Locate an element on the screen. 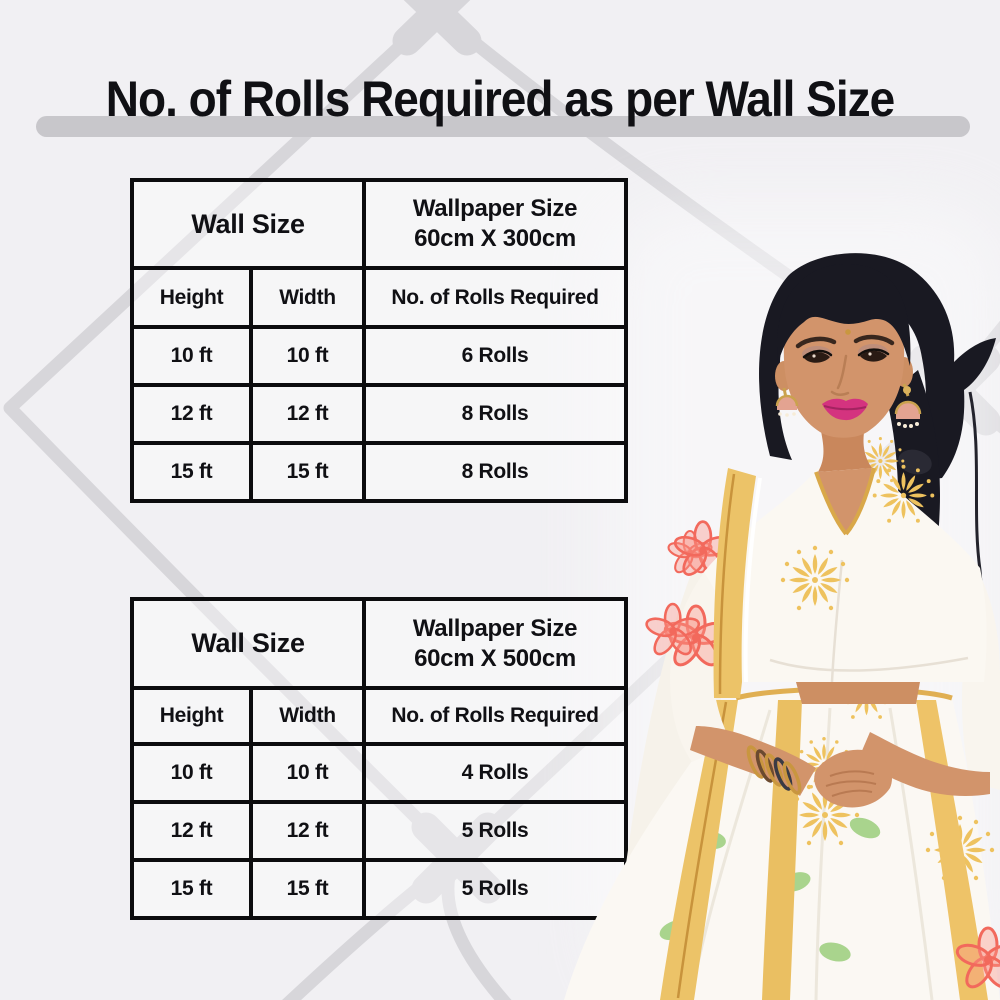  nose is located at coordinates (840, 375).